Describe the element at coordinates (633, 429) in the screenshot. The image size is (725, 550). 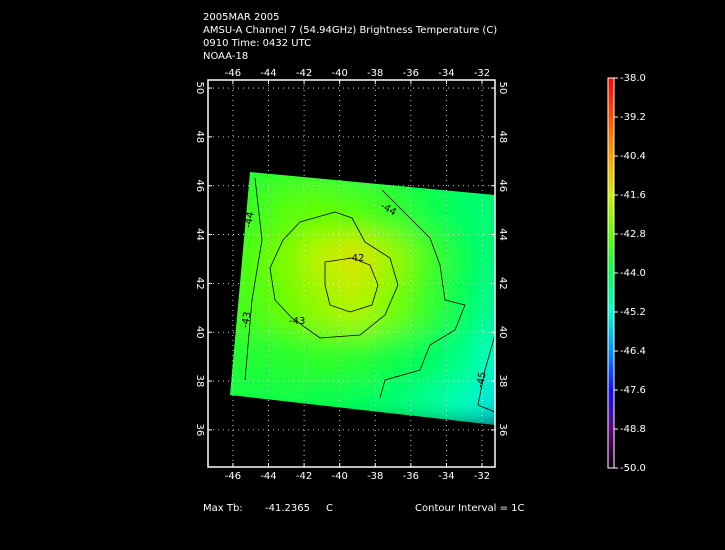
I see `colorbar-tick-label: -48.8` at that location.